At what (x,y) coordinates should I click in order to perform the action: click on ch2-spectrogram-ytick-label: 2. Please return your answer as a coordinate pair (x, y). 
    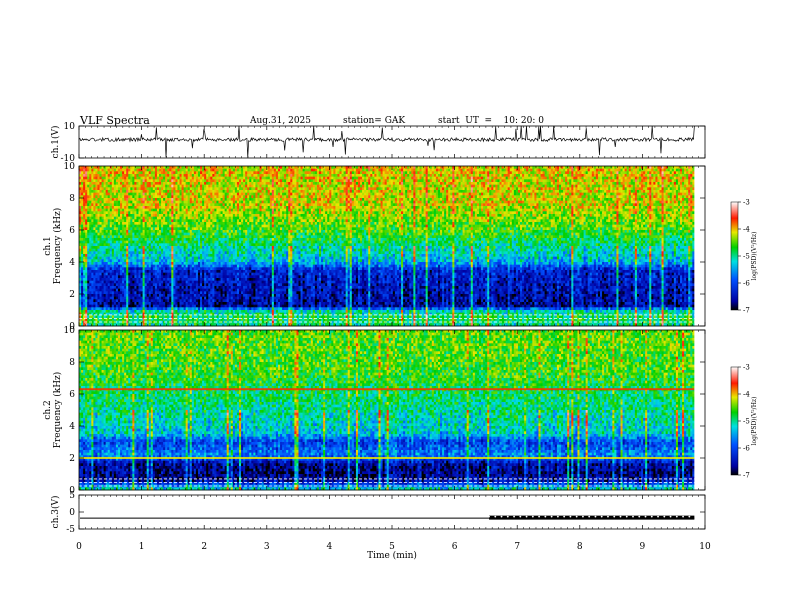
    Looking at the image, I should click on (72, 459).